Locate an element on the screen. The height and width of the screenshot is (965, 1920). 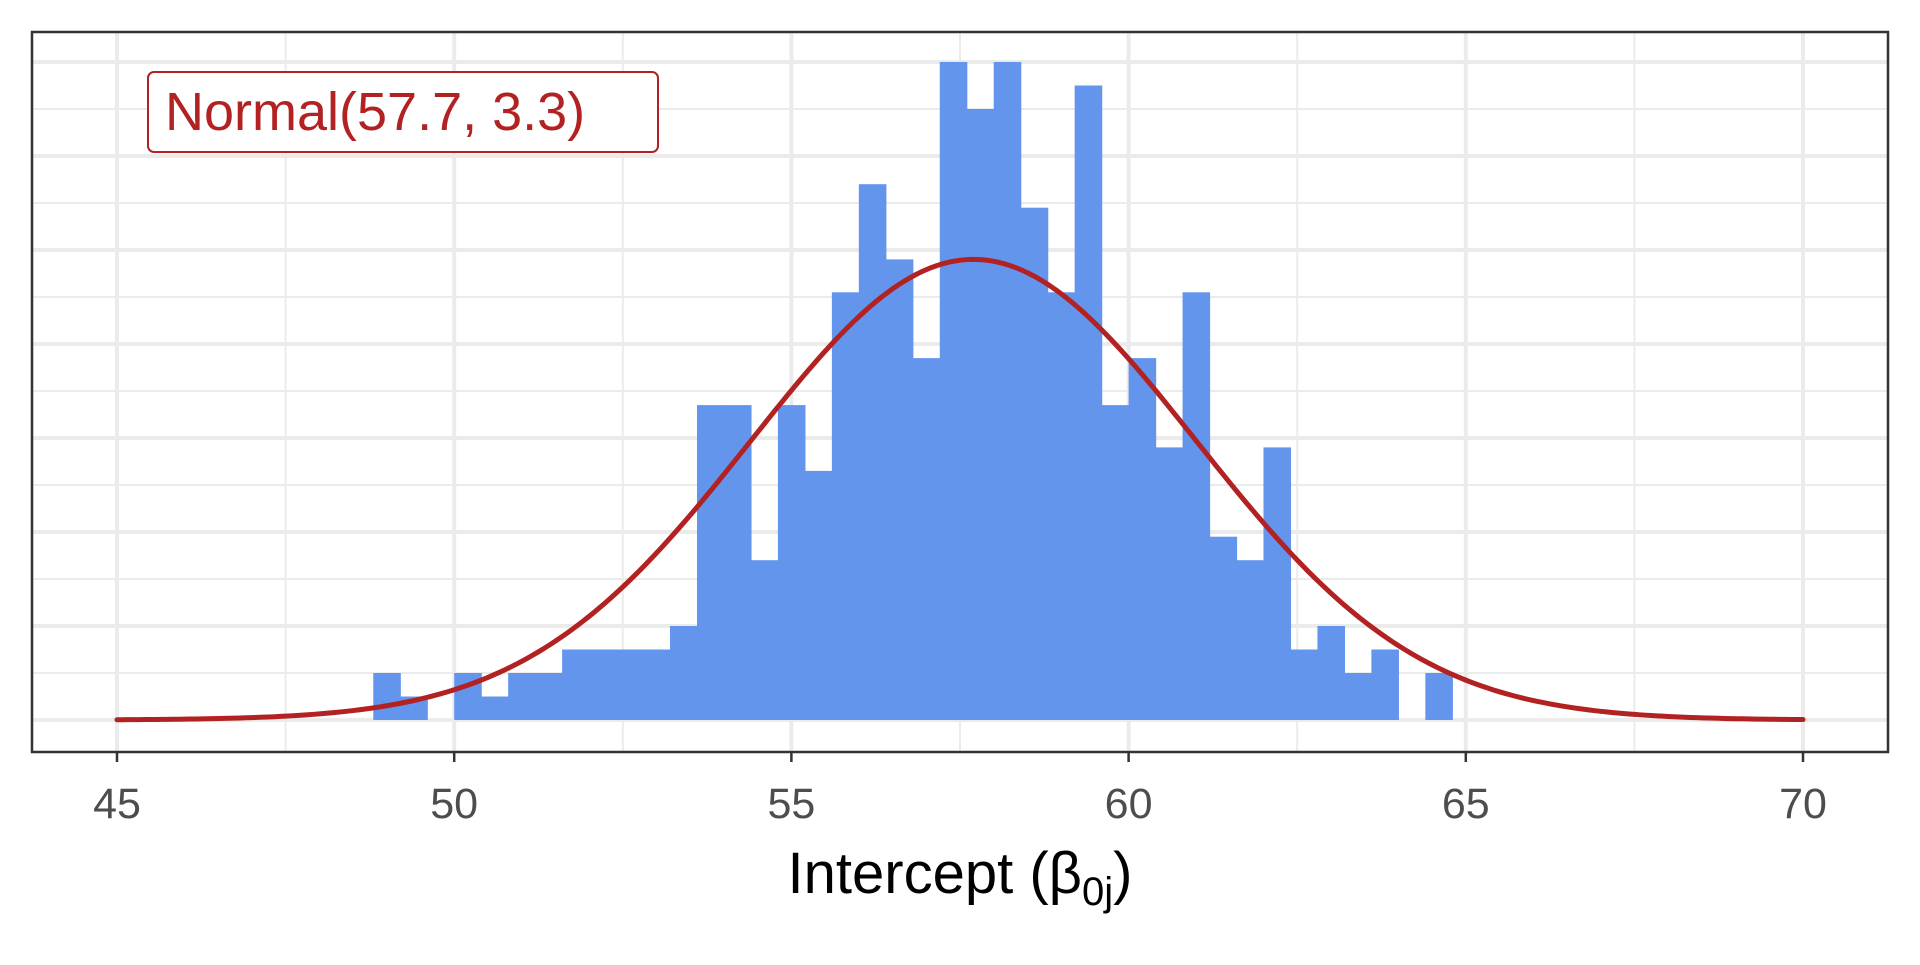
x-tick-label: 60 is located at coordinates (1129, 804).